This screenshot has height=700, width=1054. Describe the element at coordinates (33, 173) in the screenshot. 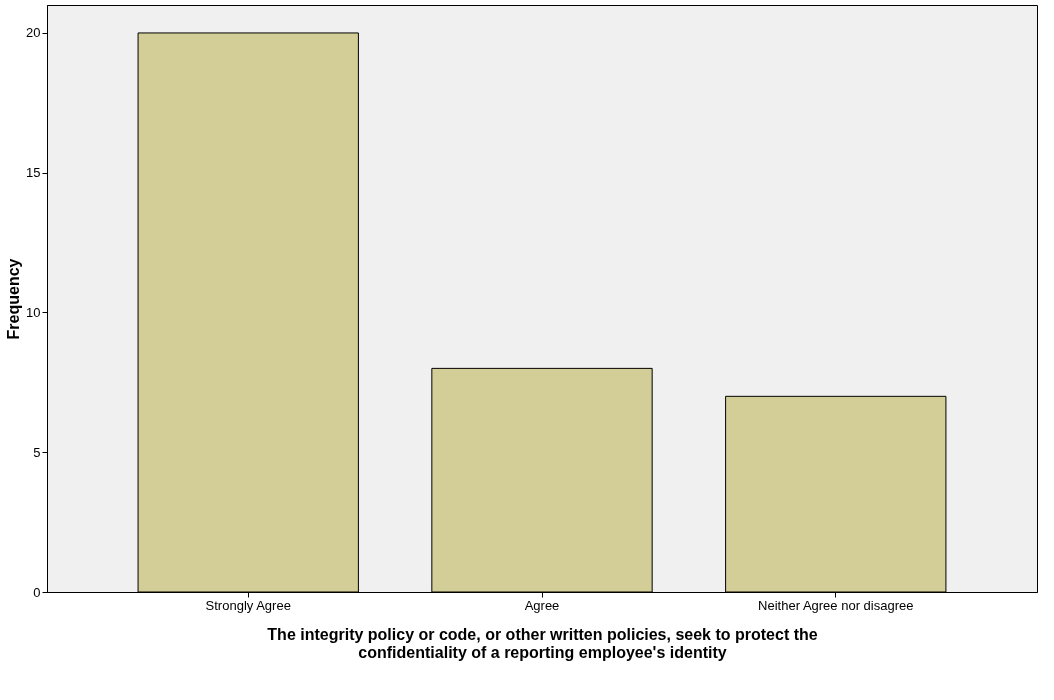

I see `y-tick-label: 15` at that location.